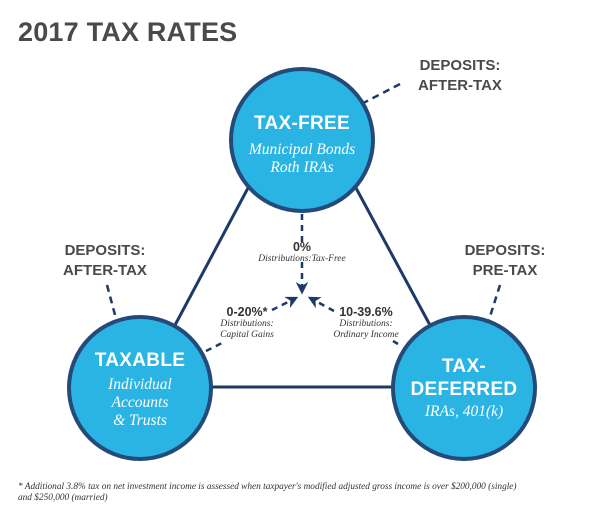 The image size is (600, 512). I want to click on distribution-label-taxdeferred: 10-39.6% Distributions: Ordinary Income, so click(366, 323).